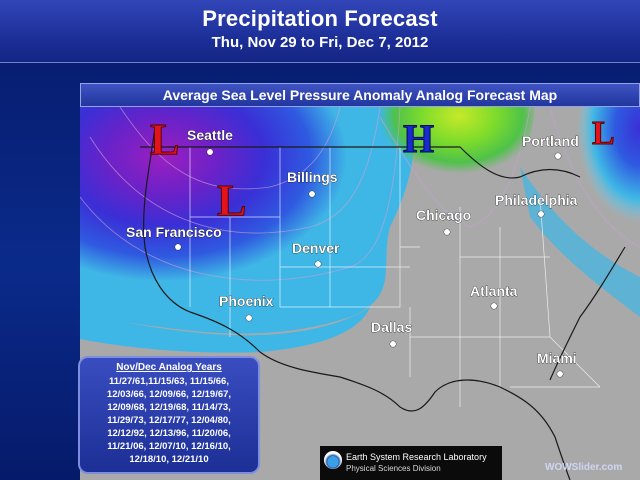 Image resolution: width=640 pixels, height=480 pixels. What do you see at coordinates (210, 152) in the screenshot?
I see `city-dot-seattle` at bounding box center [210, 152].